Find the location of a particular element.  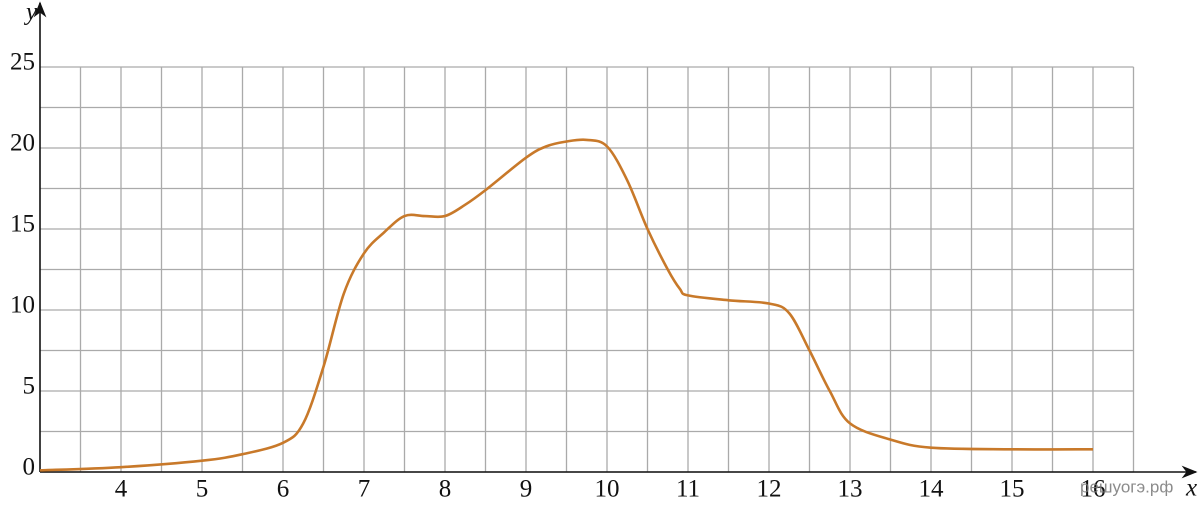

x-tick-label: 5 is located at coordinates (202, 489).